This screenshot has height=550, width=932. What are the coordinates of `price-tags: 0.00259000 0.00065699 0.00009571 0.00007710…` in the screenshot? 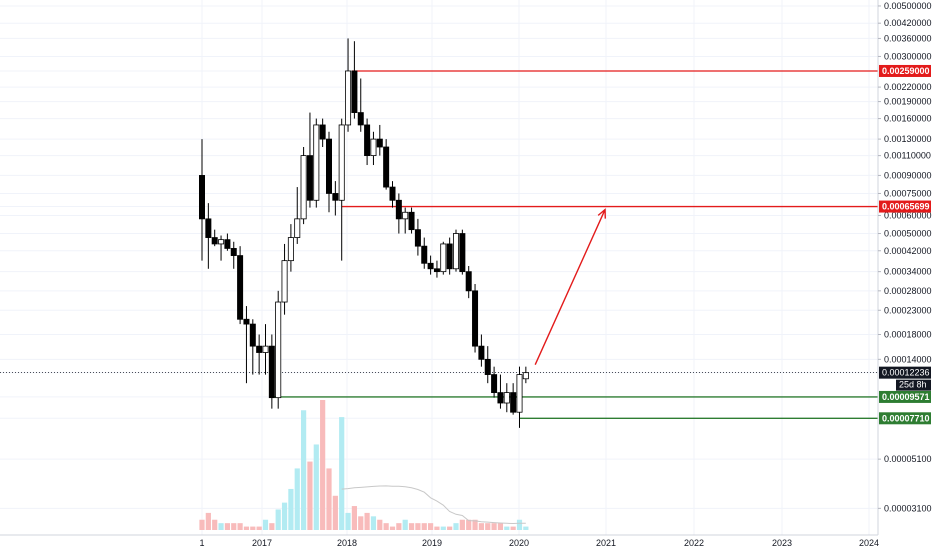 It's located at (905, 244).